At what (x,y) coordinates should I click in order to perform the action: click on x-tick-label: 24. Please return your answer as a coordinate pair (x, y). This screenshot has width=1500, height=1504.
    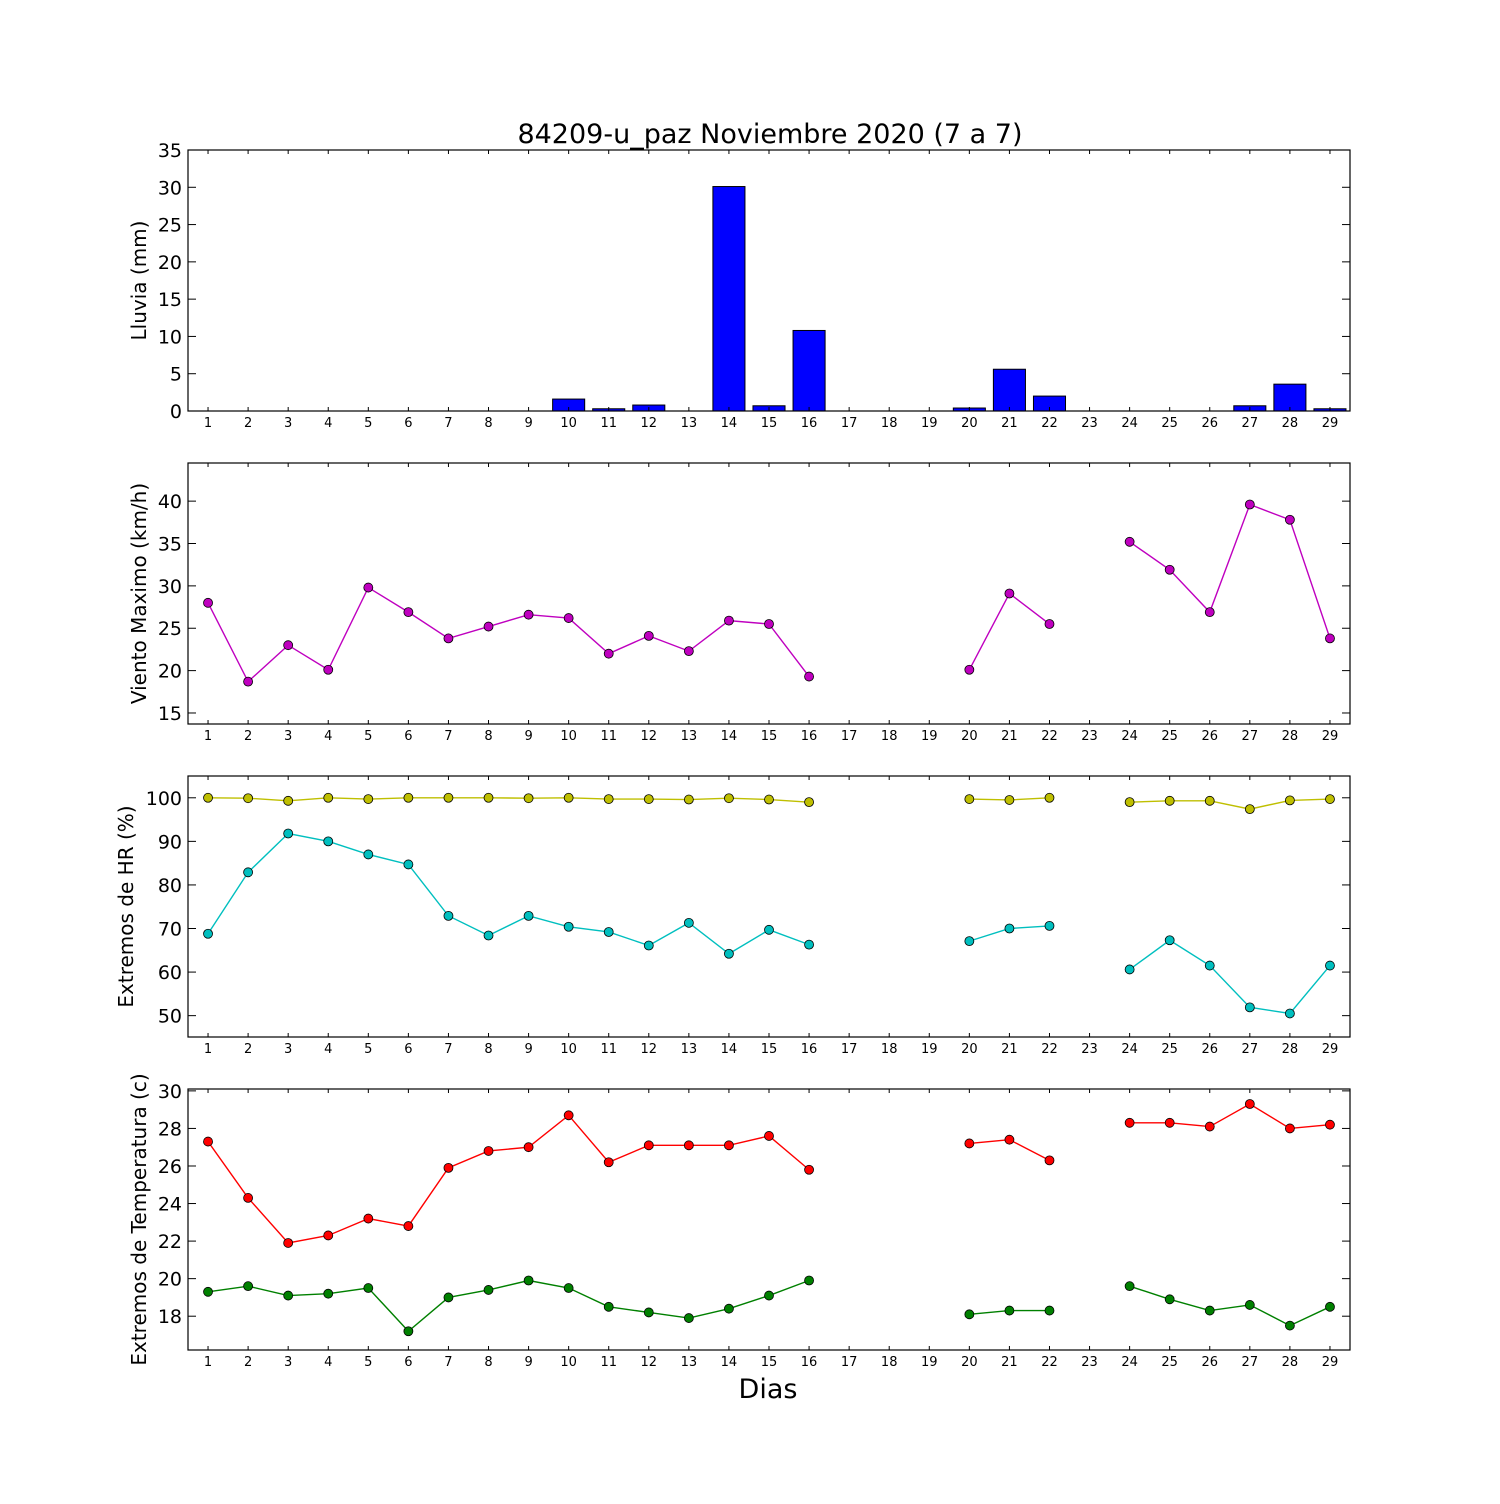
    Looking at the image, I should click on (1129, 1362).